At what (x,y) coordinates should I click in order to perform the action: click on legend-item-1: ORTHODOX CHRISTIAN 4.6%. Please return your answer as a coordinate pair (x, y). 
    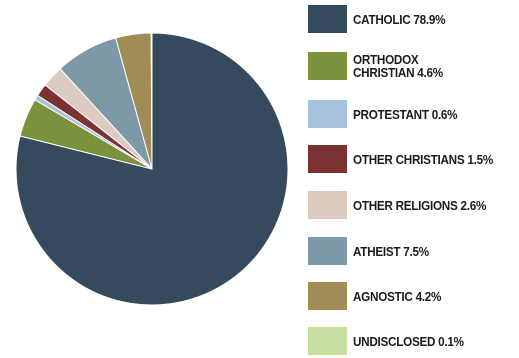
    Looking at the image, I should click on (380, 66).